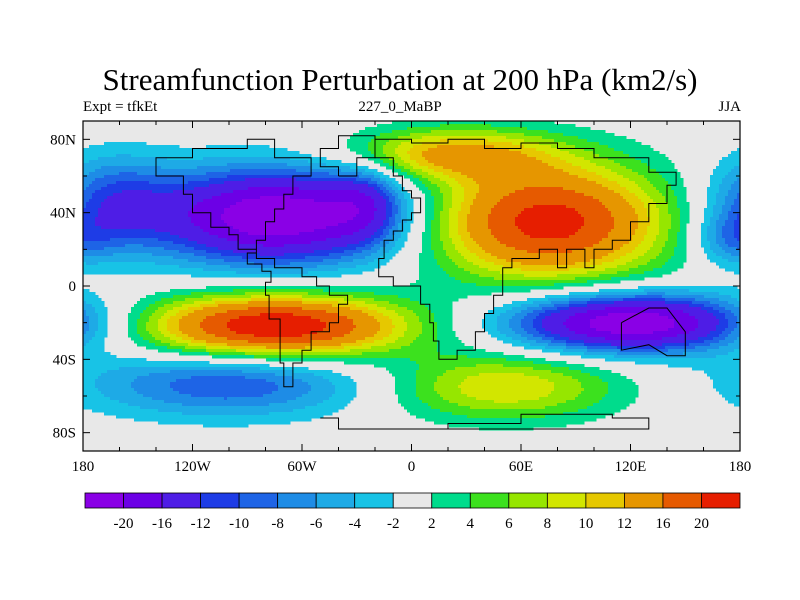  I want to click on x-tick-label: 0, so click(412, 467).